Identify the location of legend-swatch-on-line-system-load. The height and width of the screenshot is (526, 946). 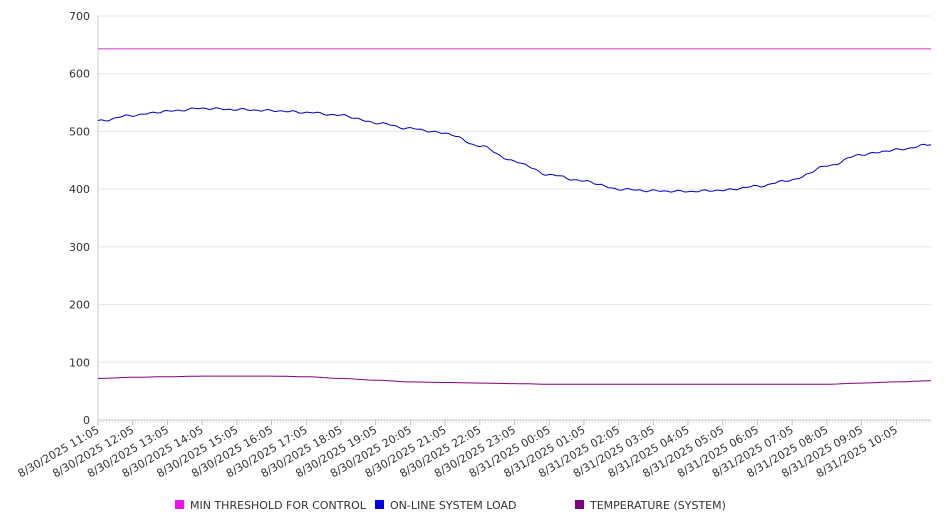
(379, 504).